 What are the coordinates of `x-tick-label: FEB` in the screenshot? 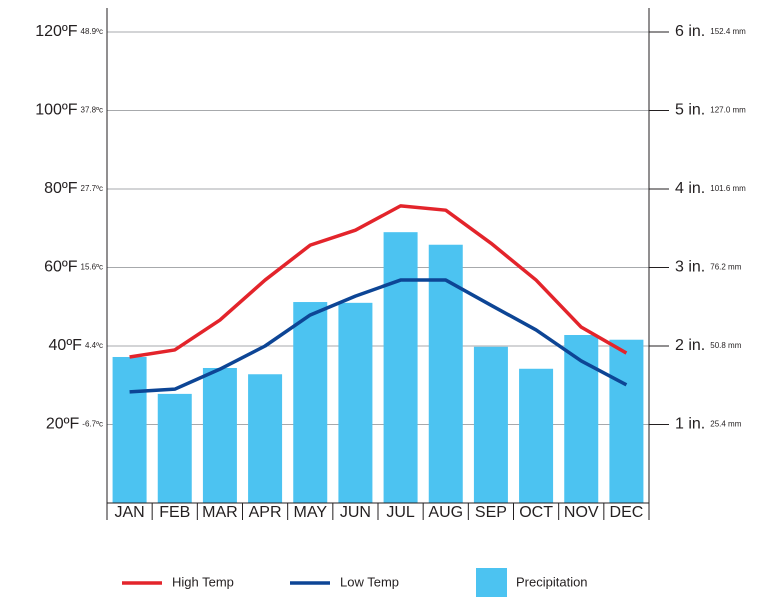 It's located at (174, 512).